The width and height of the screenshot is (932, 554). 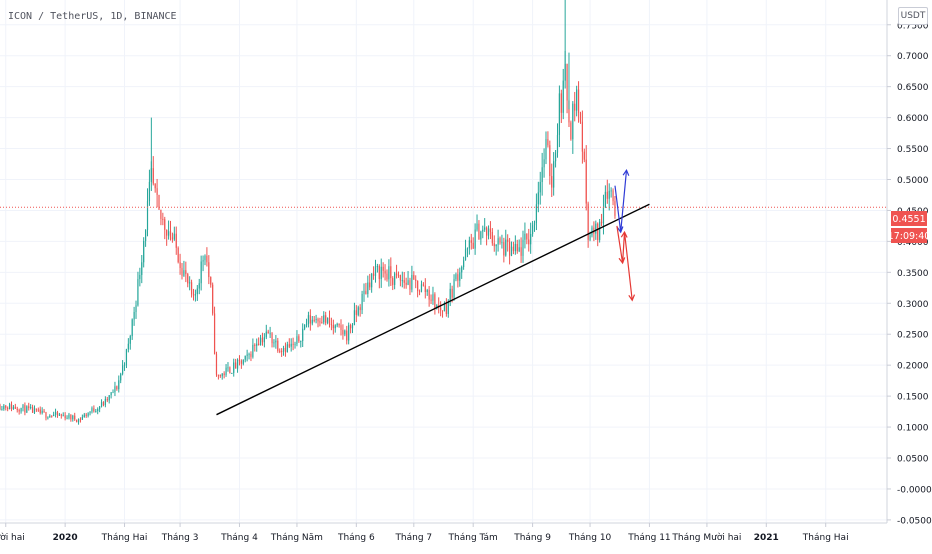 I want to click on x-tick-label: 2021, so click(x=766, y=538).